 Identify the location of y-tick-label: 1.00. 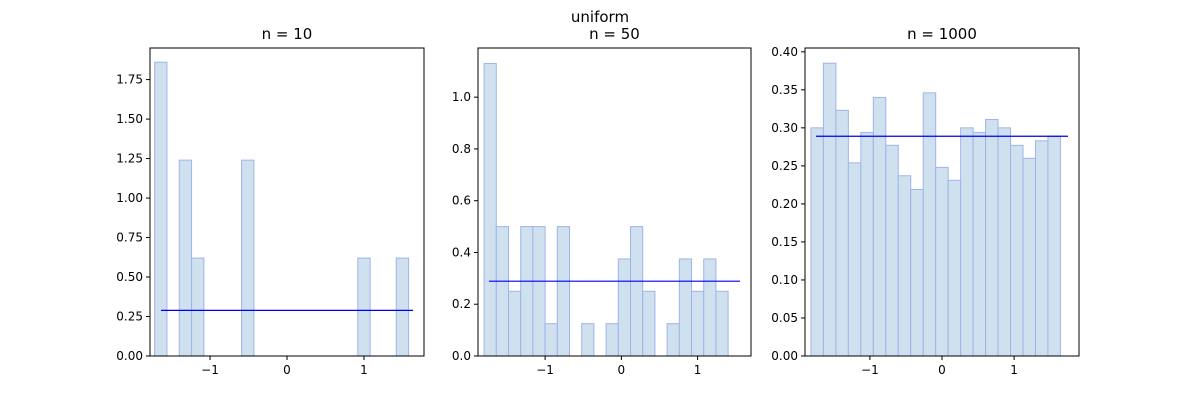
(129, 198).